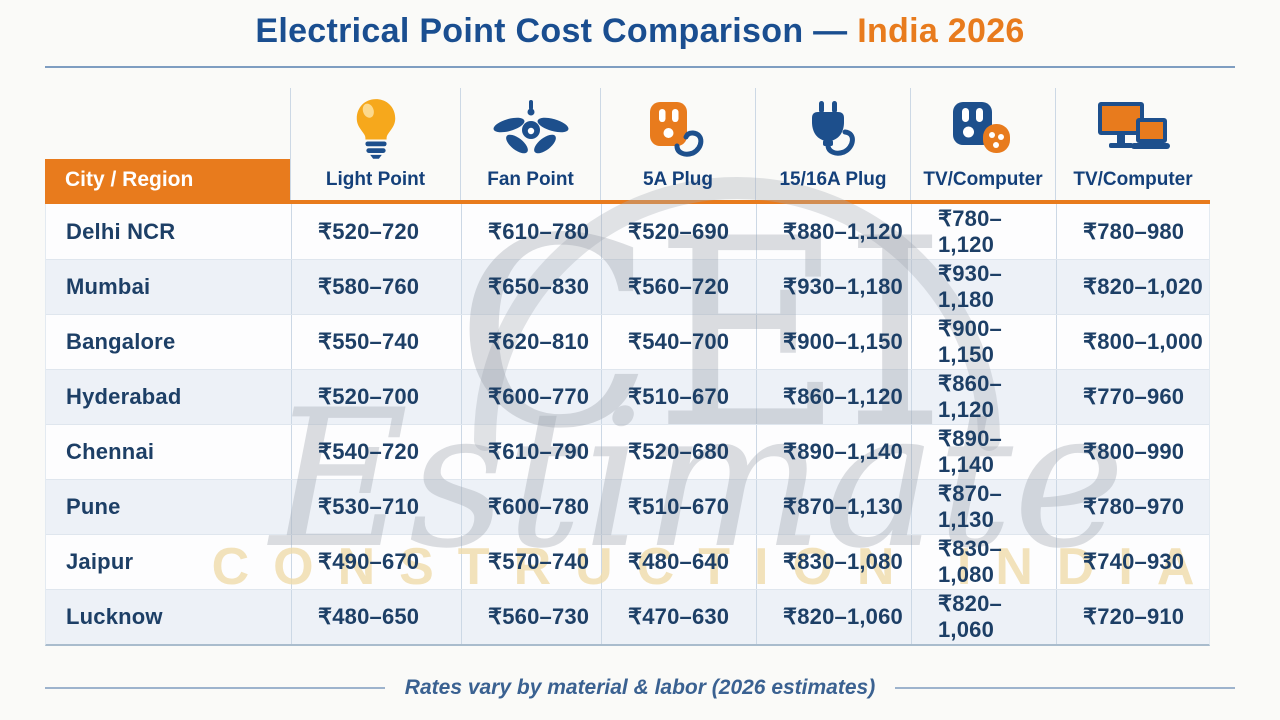  I want to click on cost-range-cell: ₹820–1,020, so click(1133, 287).